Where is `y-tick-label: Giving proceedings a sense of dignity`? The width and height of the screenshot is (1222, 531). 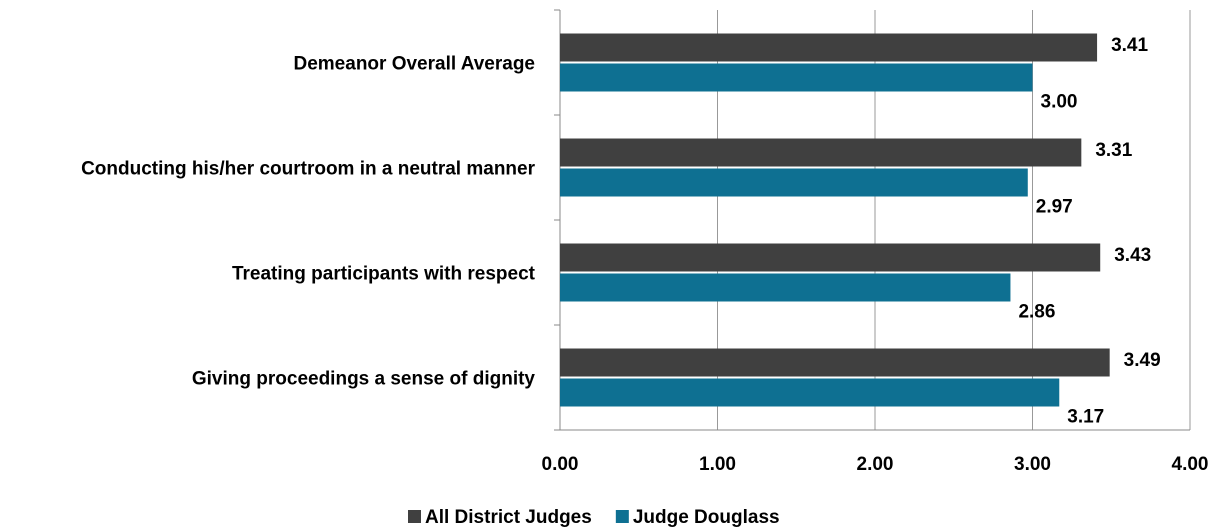 y-tick-label: Giving proceedings a sense of dignity is located at coordinates (364, 379).